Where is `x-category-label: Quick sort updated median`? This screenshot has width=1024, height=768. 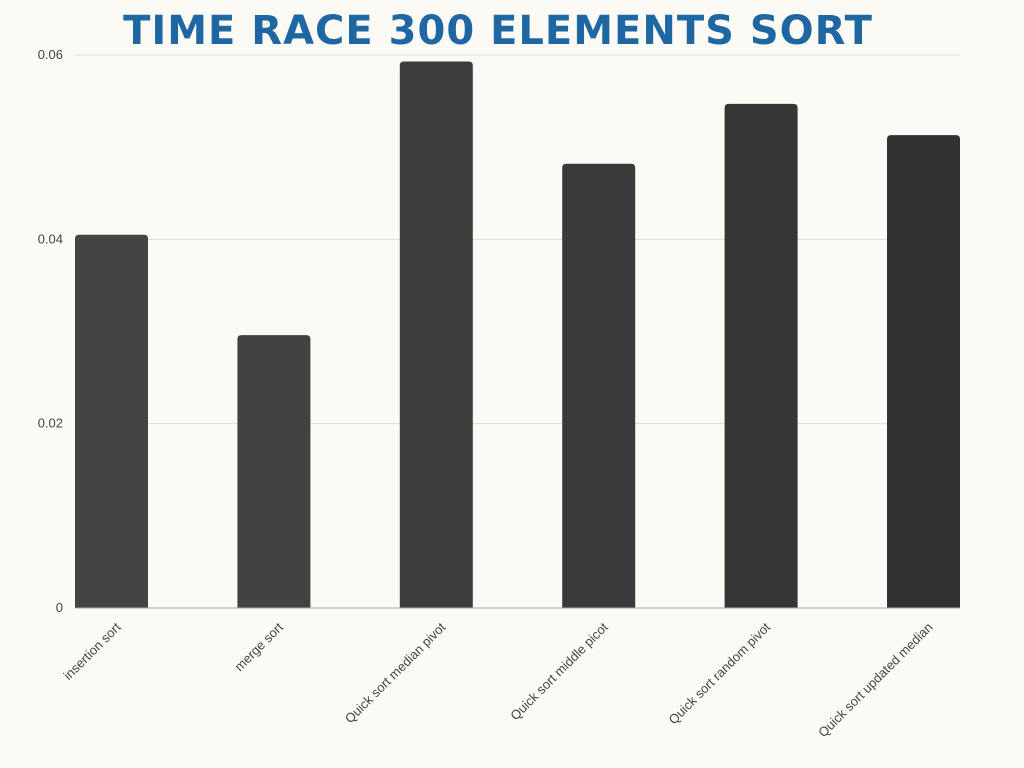 x-category-label: Quick sort updated median is located at coordinates (875, 680).